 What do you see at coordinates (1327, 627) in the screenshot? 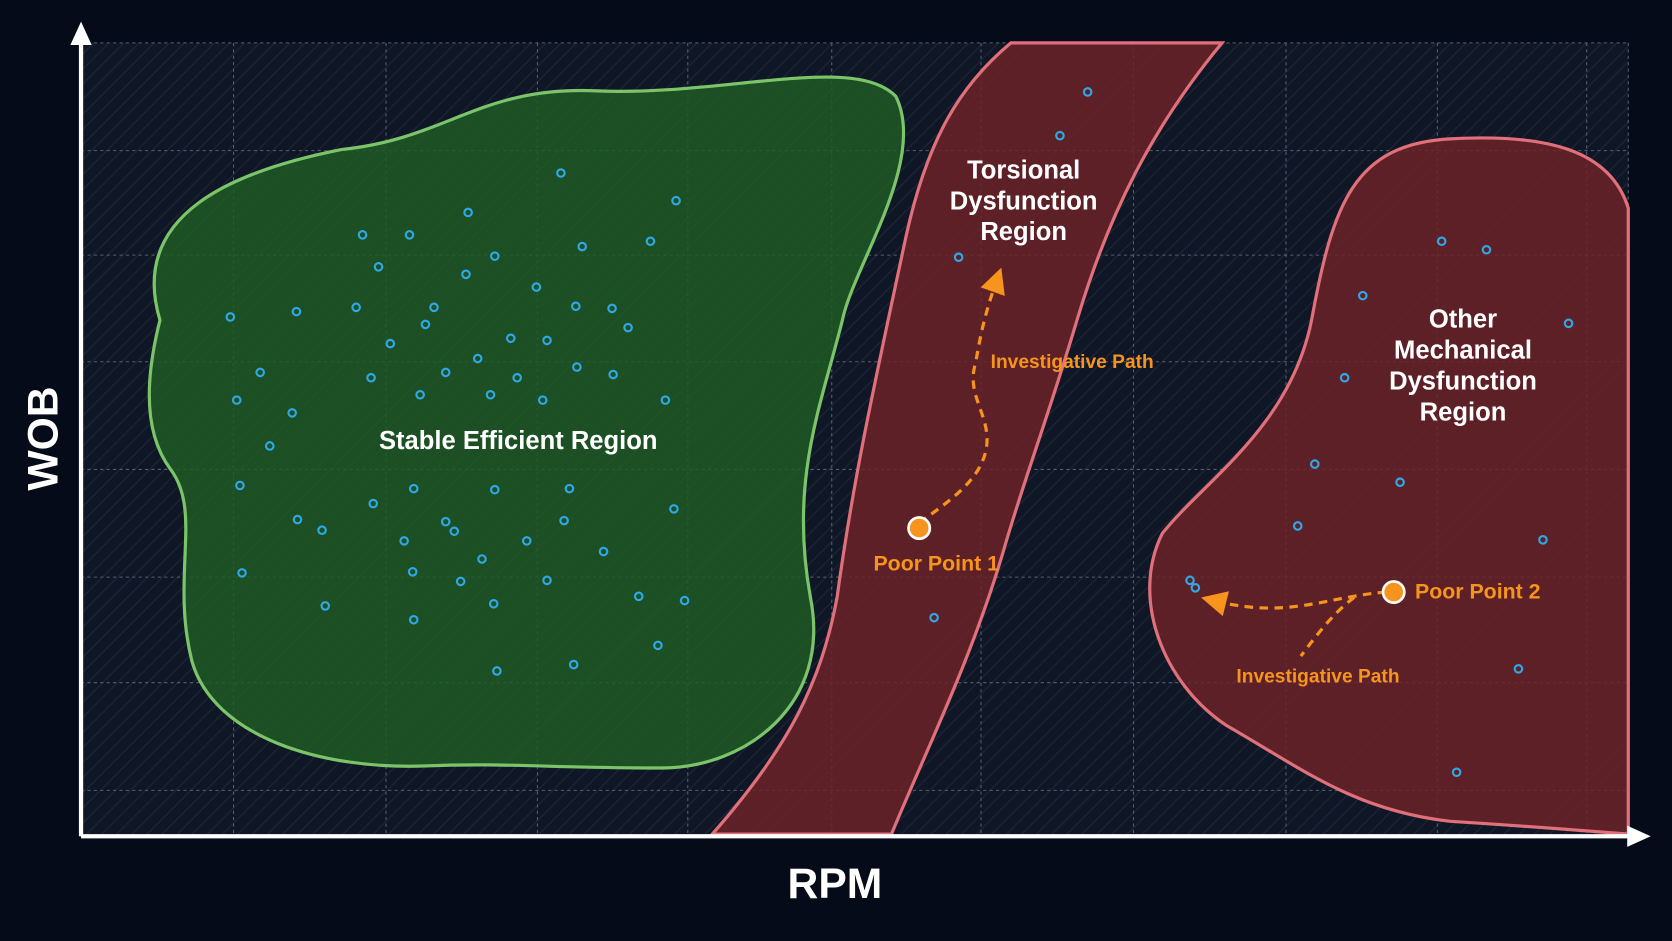
I see `investigative-path-2-branch` at bounding box center [1327, 627].